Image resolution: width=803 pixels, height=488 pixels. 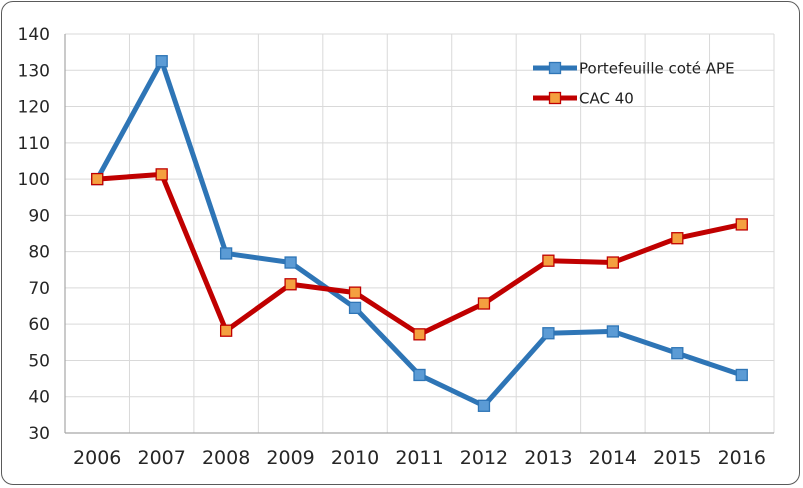 I want to click on y-tick-label: 140, so click(x=34, y=35).